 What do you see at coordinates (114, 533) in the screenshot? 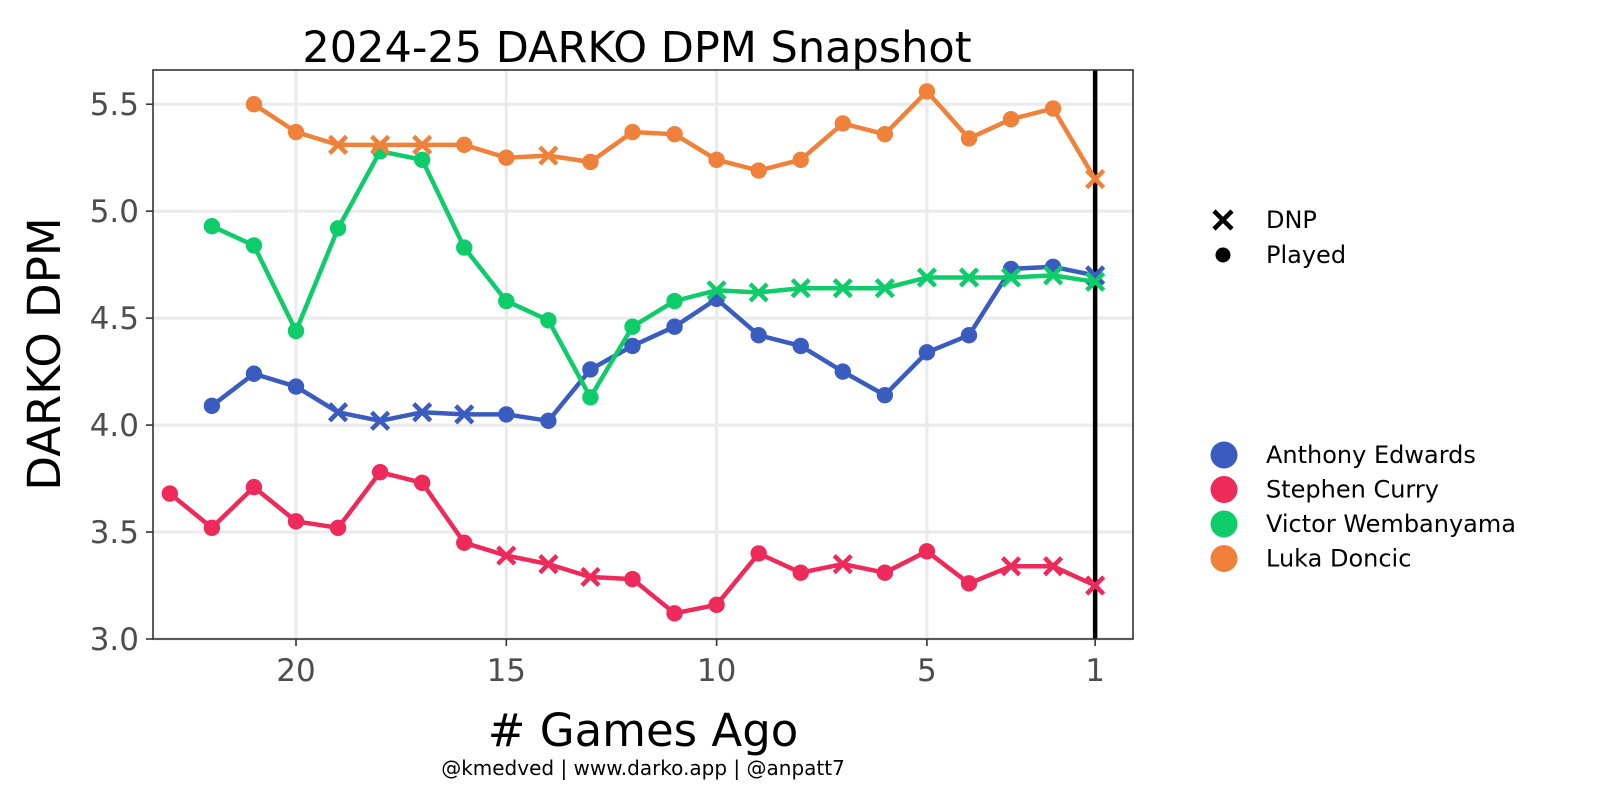
I see `y-tick-label: 3.5` at bounding box center [114, 533].